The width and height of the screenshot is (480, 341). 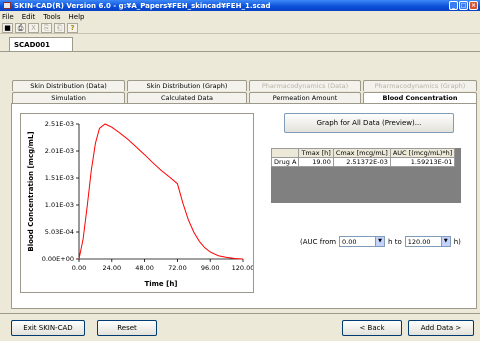 I want to click on x-tick-label: 0.00, so click(x=79, y=268).